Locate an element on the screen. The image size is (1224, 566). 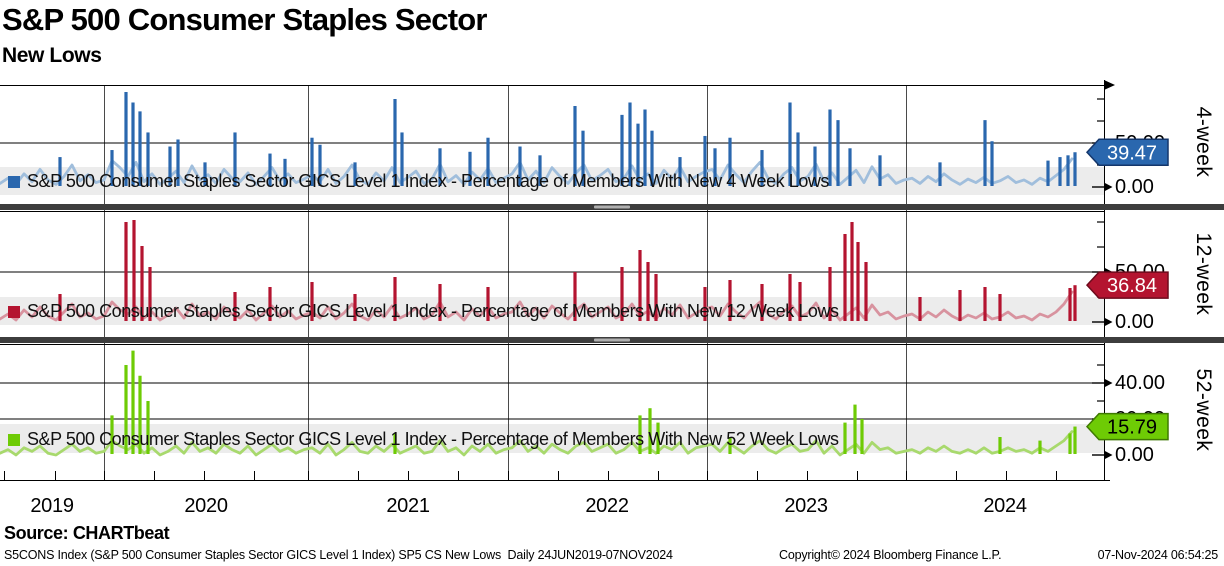
page-title: S&P 500 Consumer Staples Sector is located at coordinates (244, 19).